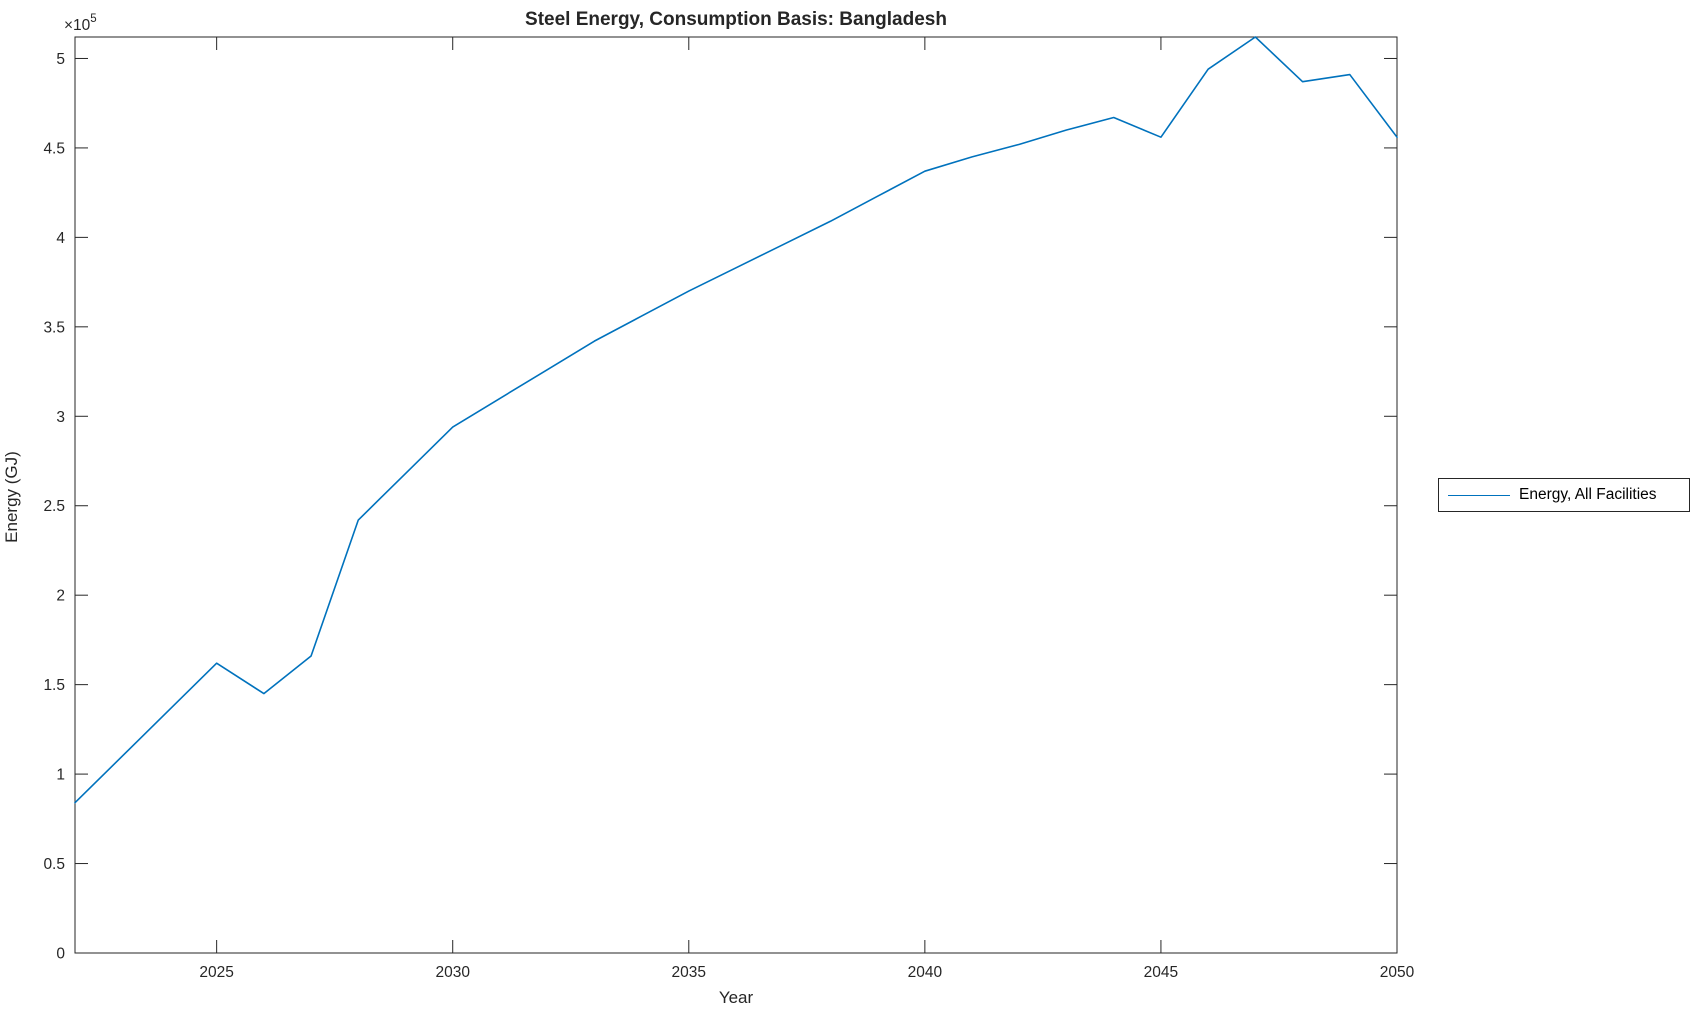  Describe the element at coordinates (54, 506) in the screenshot. I see `y-tick-label: 2.5` at that location.